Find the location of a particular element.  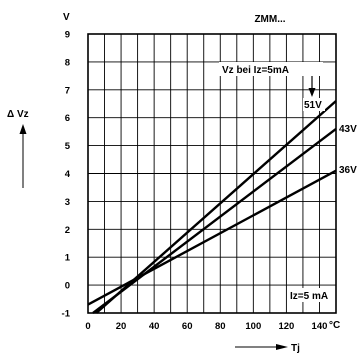

y-tick-label: 2 is located at coordinates (67, 230).